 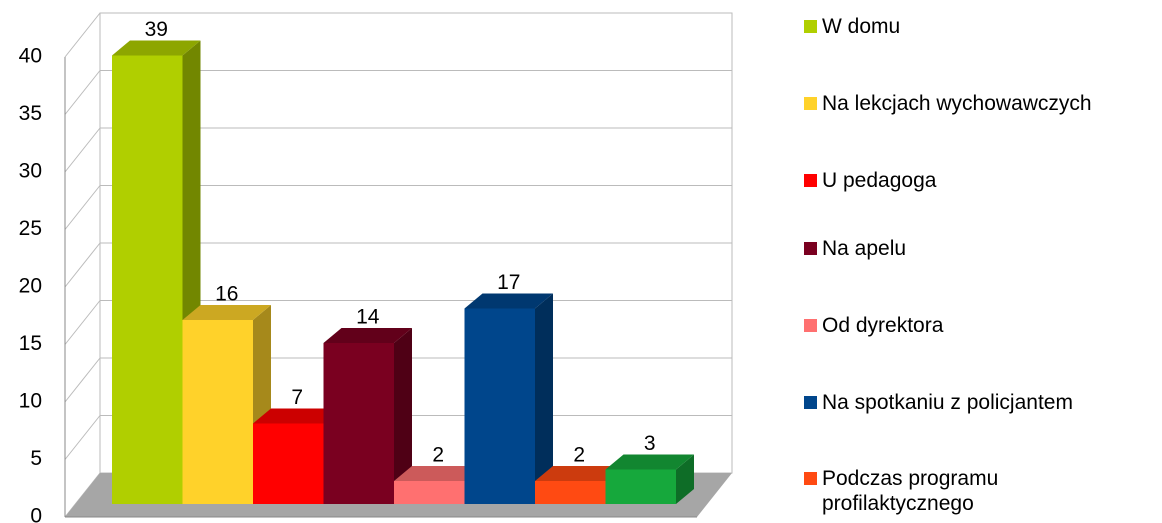 What do you see at coordinates (508, 282) in the screenshot?
I see `data-label: 17` at bounding box center [508, 282].